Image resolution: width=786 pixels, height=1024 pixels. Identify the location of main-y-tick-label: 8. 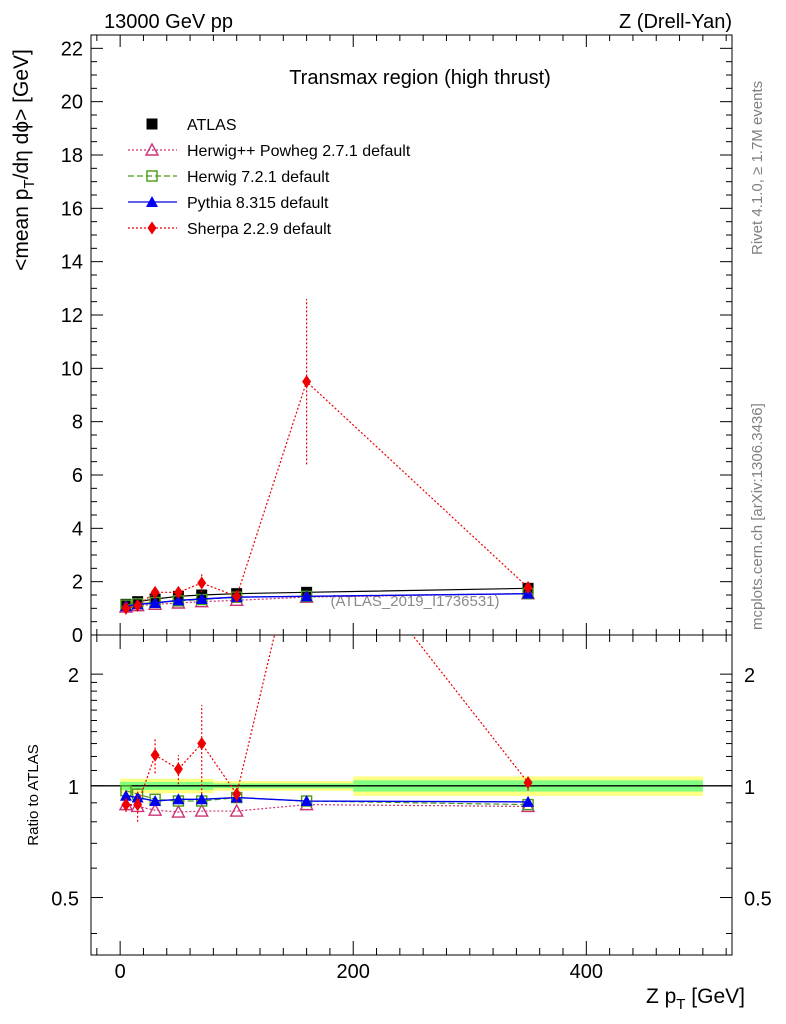
(77, 423).